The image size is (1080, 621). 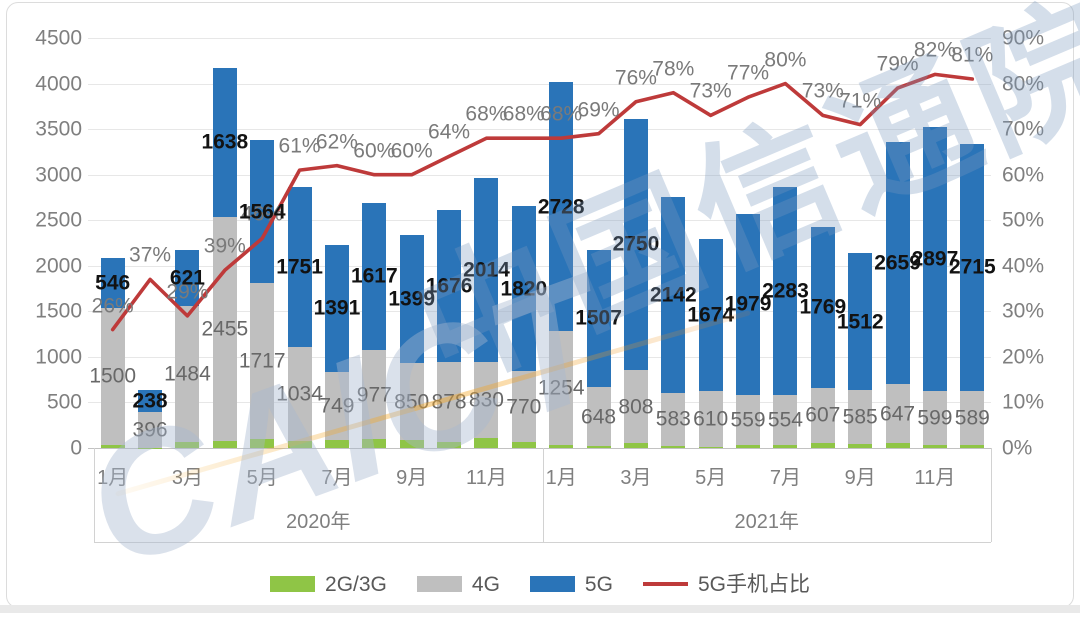 What do you see at coordinates (1023, 175) in the screenshot?
I see `ytick-right: 60%` at bounding box center [1023, 175].